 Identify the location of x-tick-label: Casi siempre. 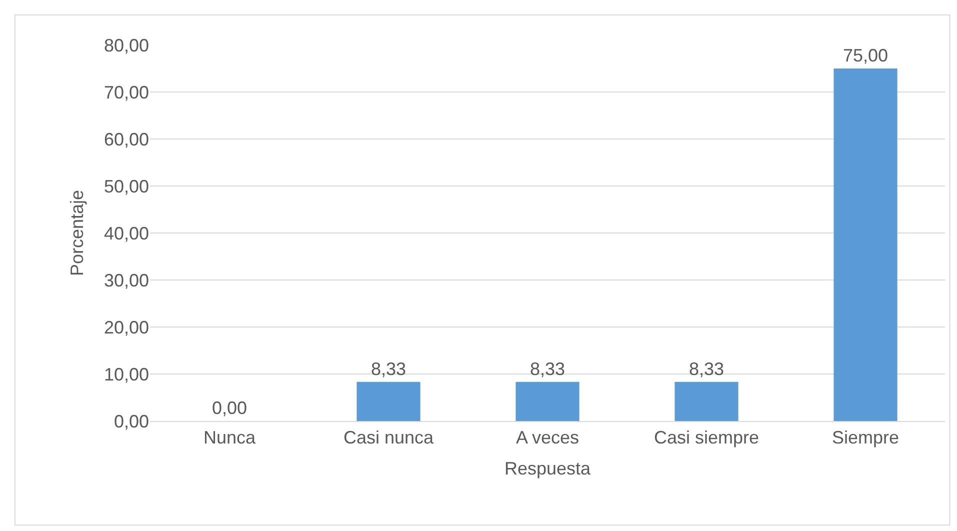
(707, 438).